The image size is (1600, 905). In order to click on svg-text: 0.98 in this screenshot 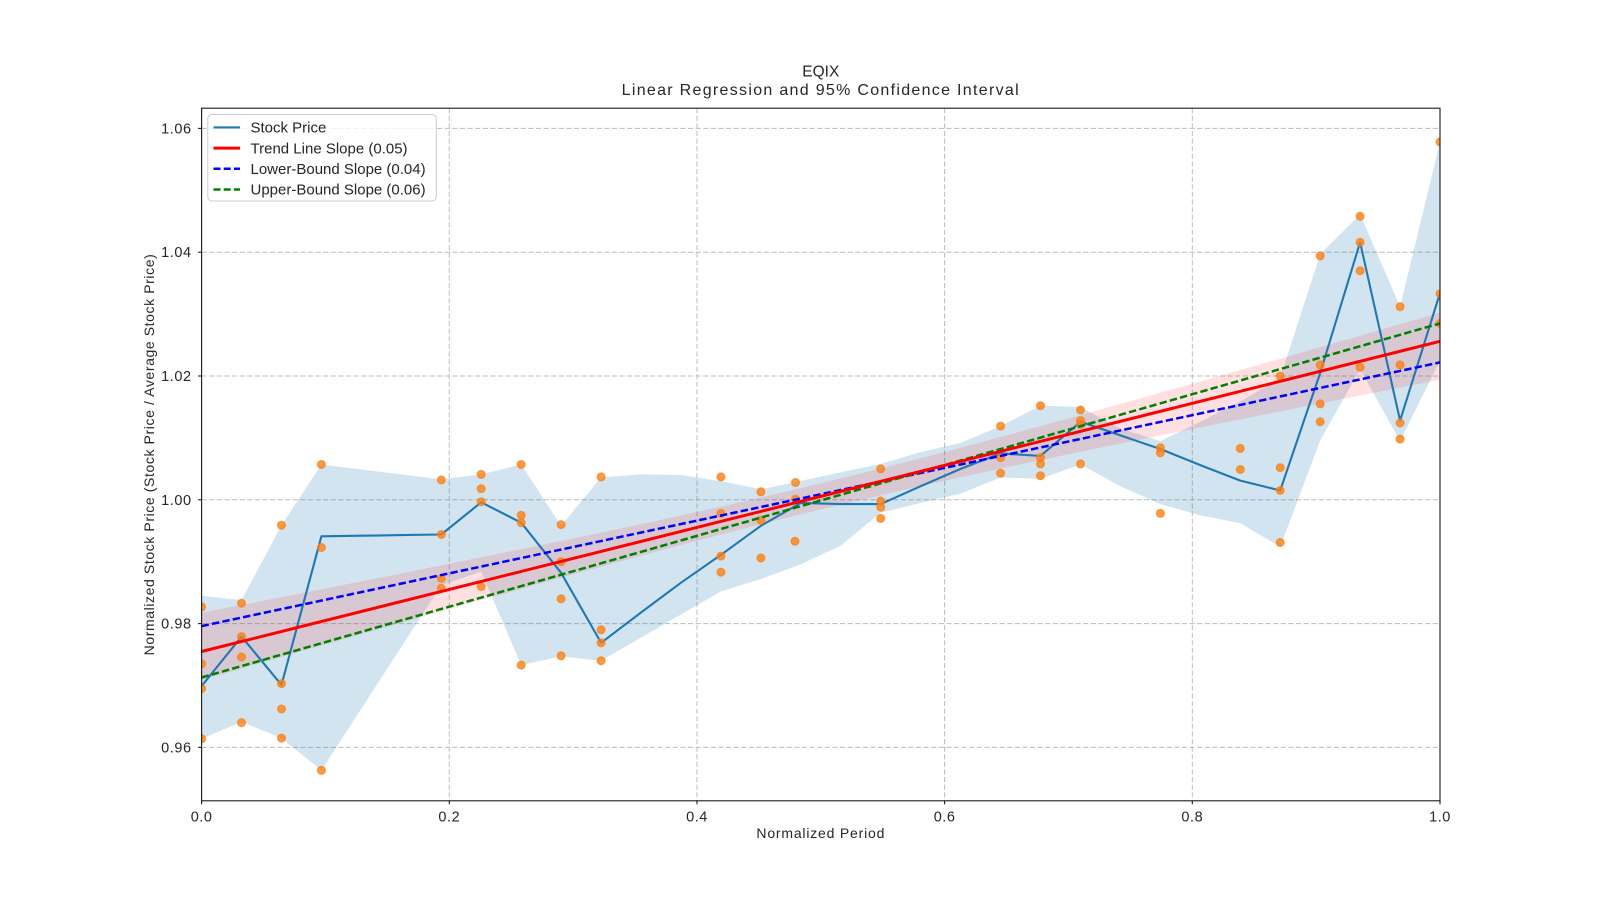, I will do `click(176, 625)`.